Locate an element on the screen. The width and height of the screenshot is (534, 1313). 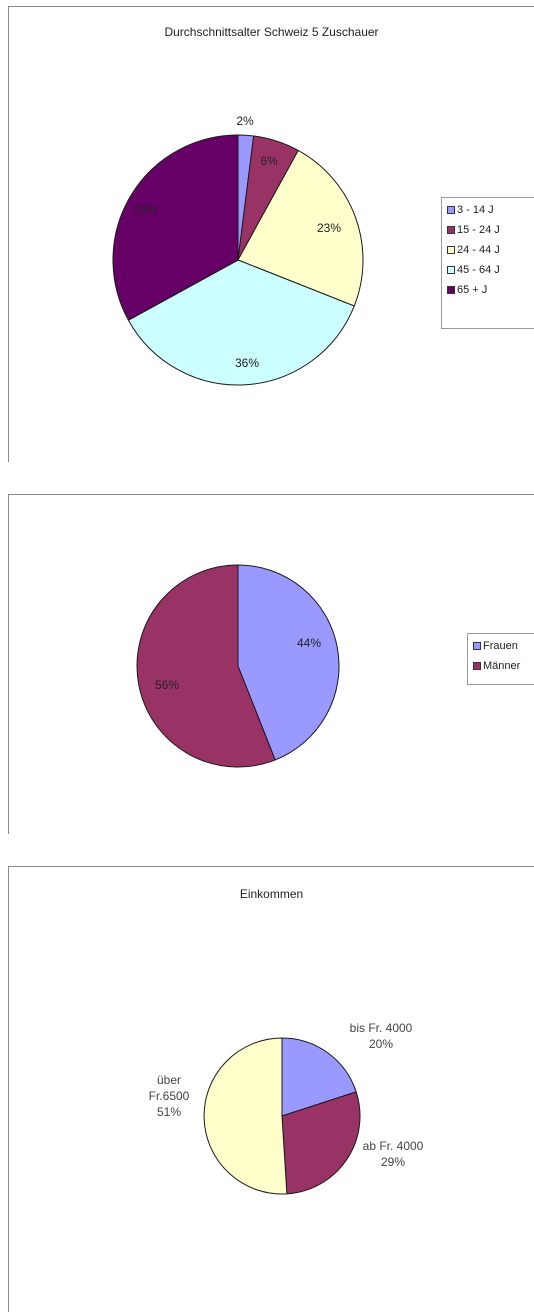
legend-item-maenner: Männer is located at coordinates (501, 666).